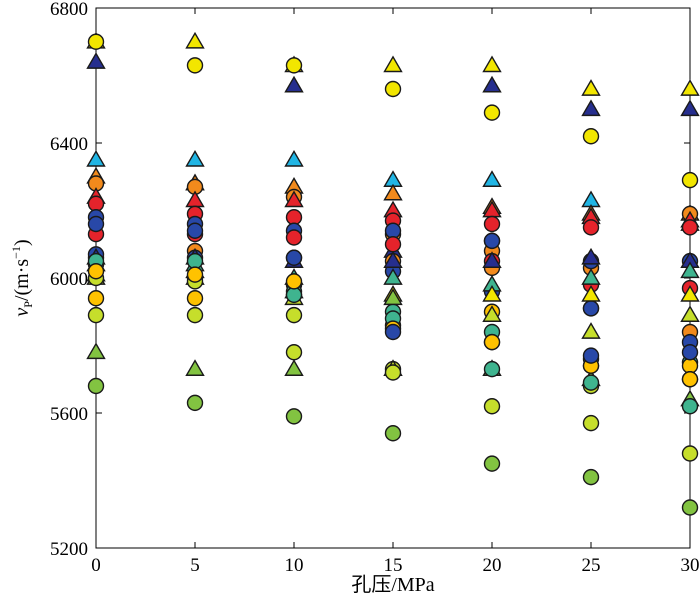  What do you see at coordinates (195, 565) in the screenshot?
I see `x-tick-label: 5` at bounding box center [195, 565].